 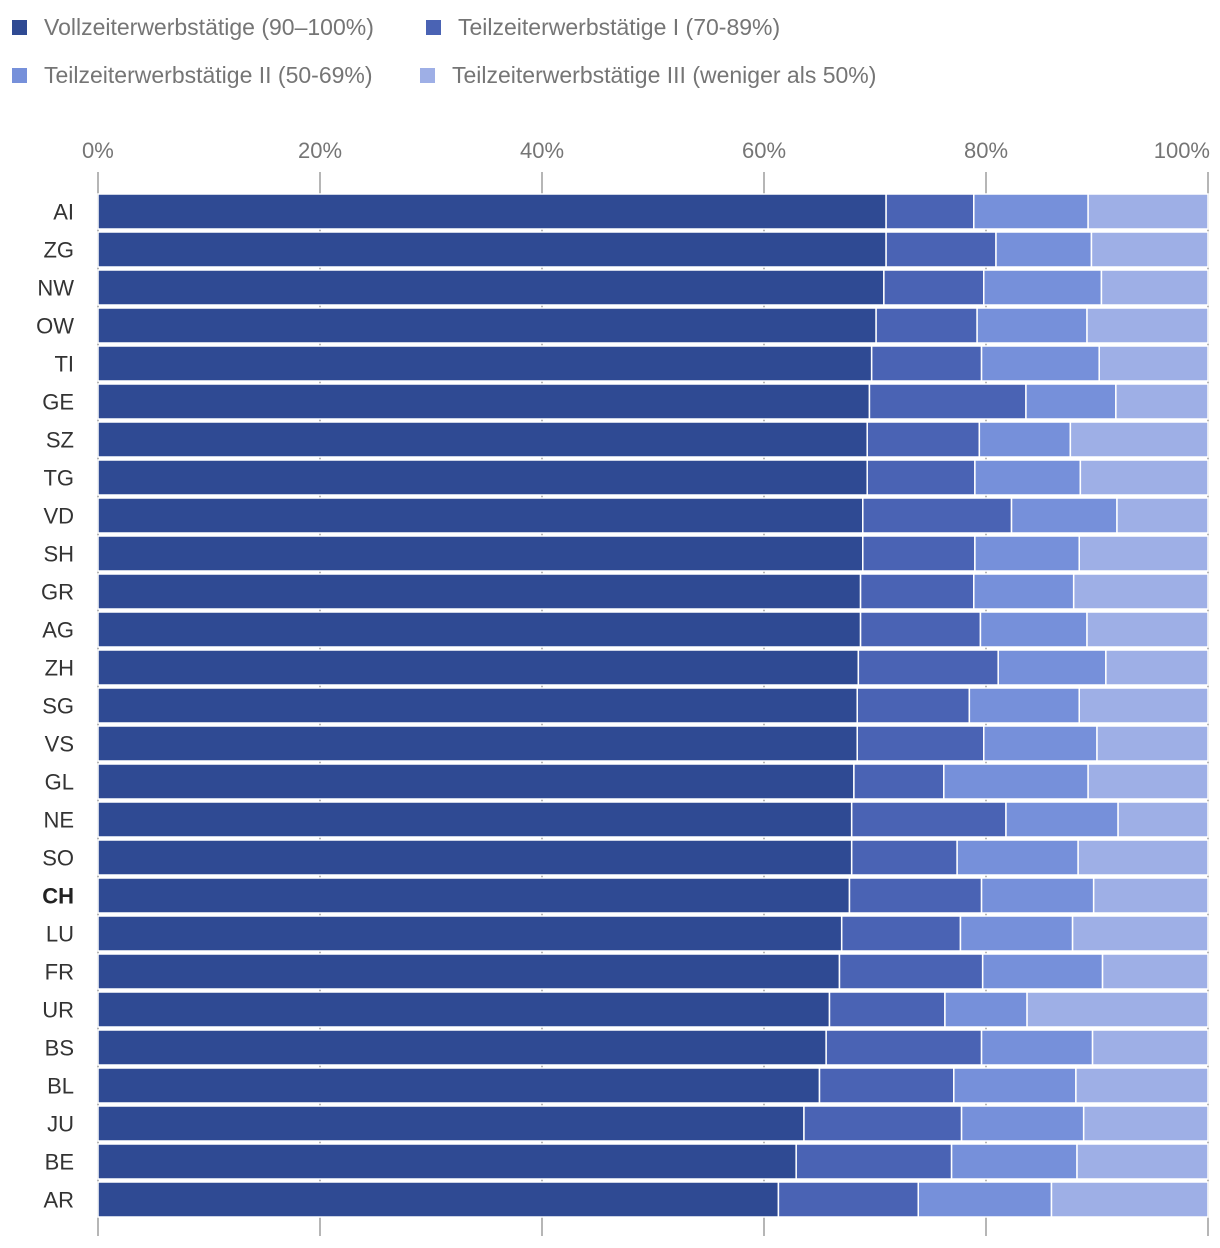 I want to click on category-label: GE, so click(x=58, y=402).